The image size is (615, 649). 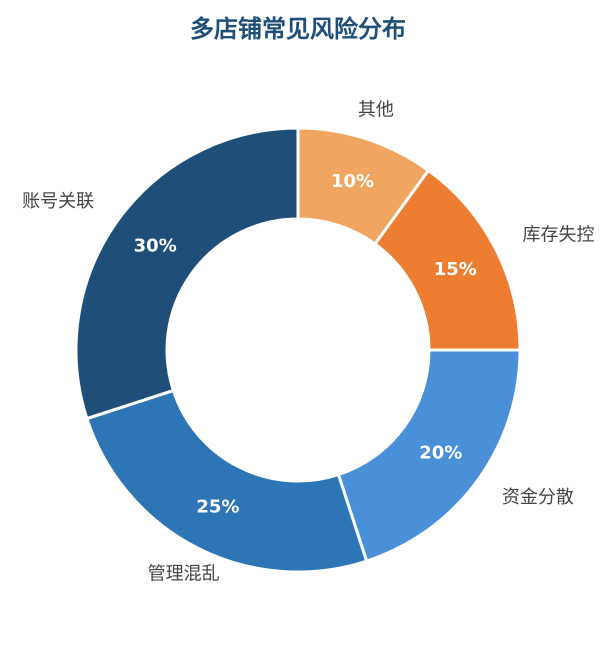 I want to click on chart-title: 多店铺常见风险分布, so click(x=298, y=29).